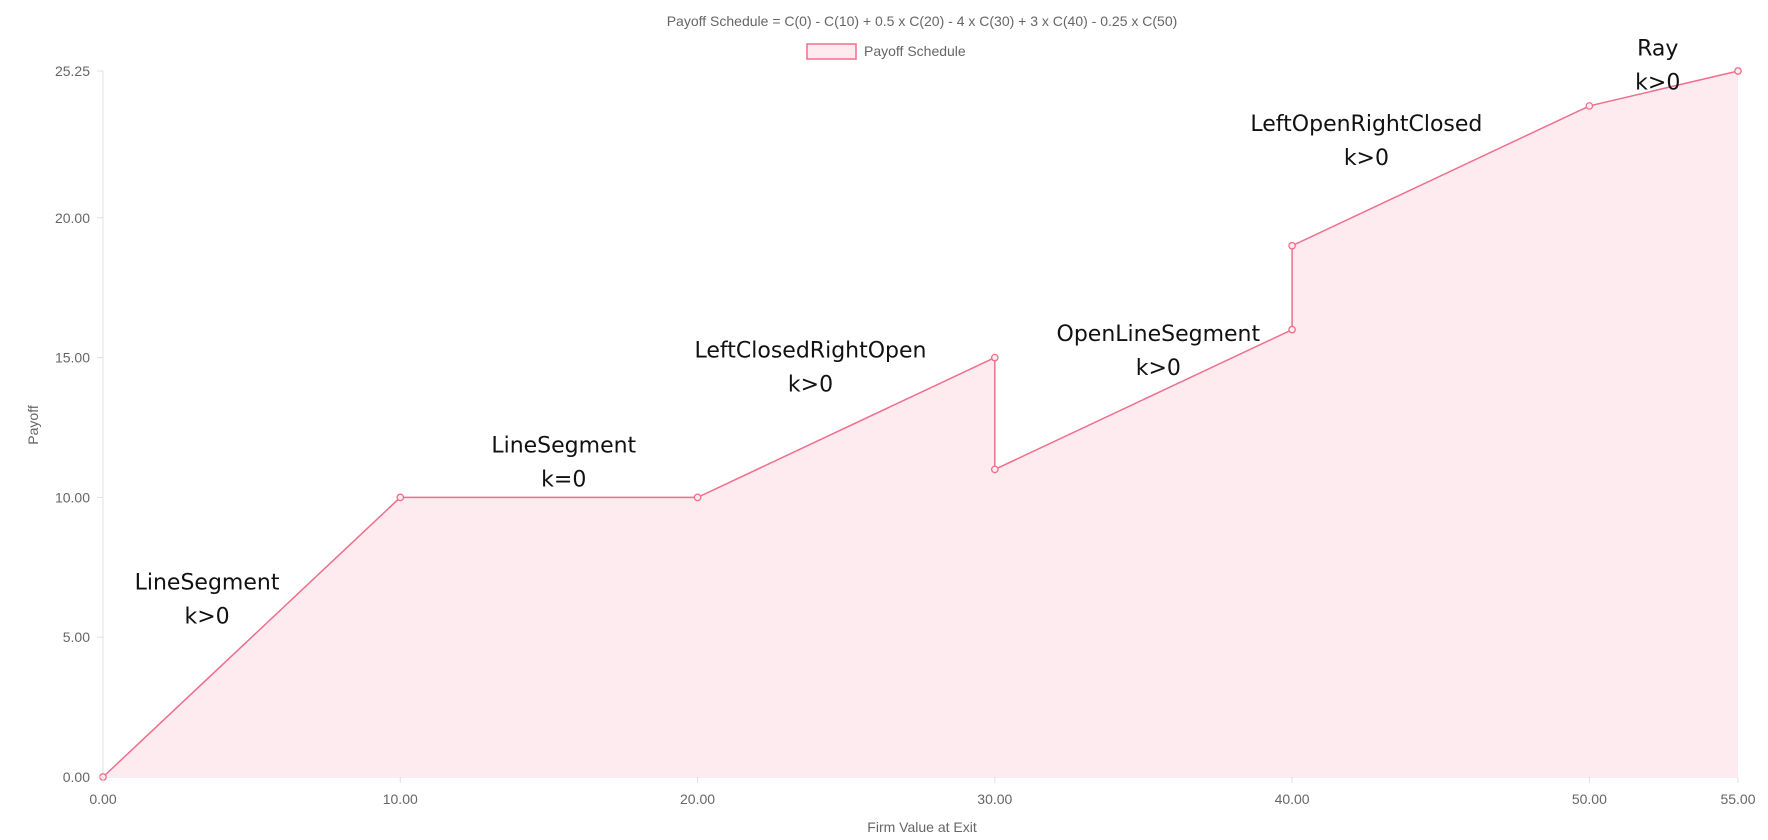  I want to click on y-tick-label-3: 15.00, so click(72, 358).